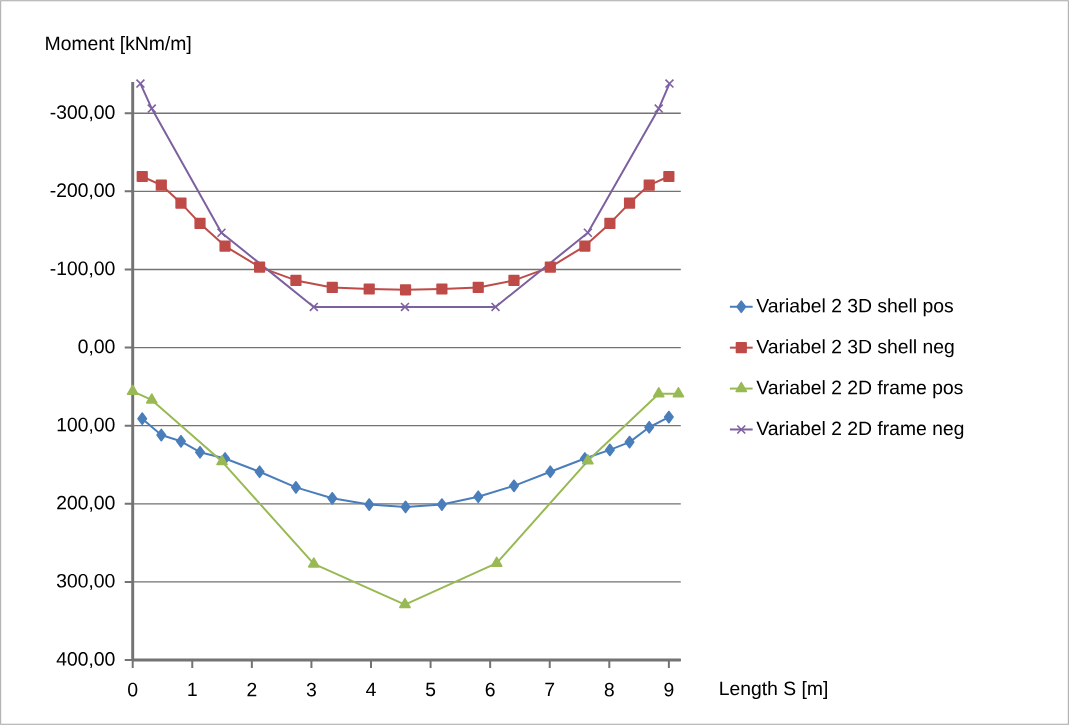 The height and width of the screenshot is (725, 1069). I want to click on y-axis-title: Moment [kNm/m], so click(118, 45).